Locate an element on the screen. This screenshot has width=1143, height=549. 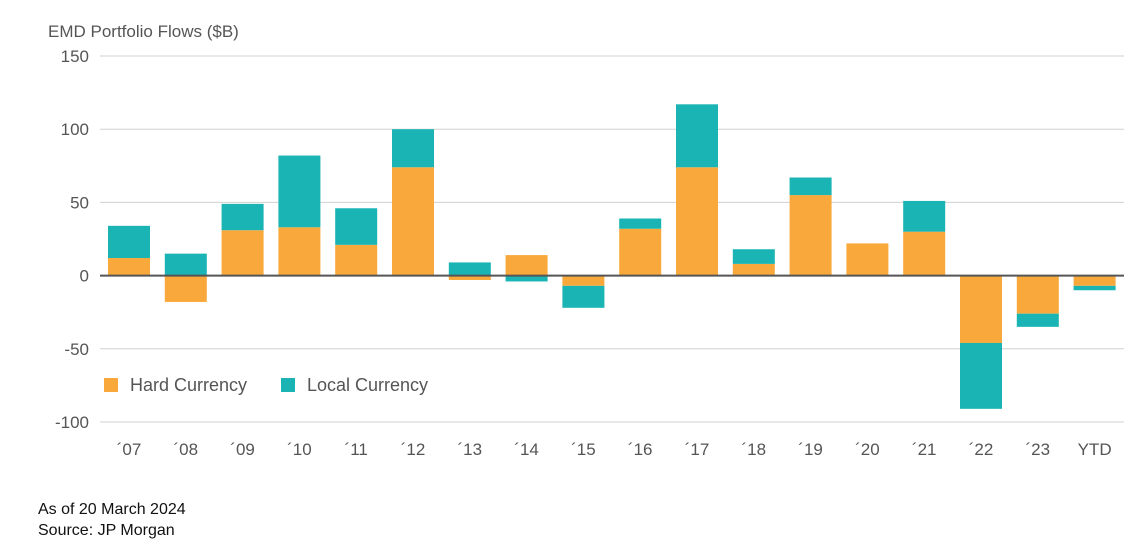
y-tick-label: 100 is located at coordinates (75, 129).